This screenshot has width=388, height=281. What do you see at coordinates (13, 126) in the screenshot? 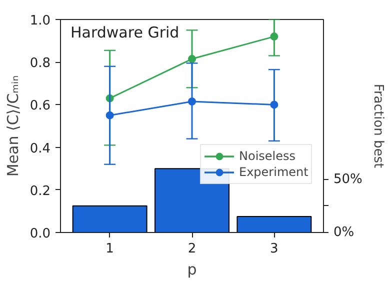
I see `y-axis-title: Mean ⟨C⟩/Cₘᵢₙ` at bounding box center [13, 126].